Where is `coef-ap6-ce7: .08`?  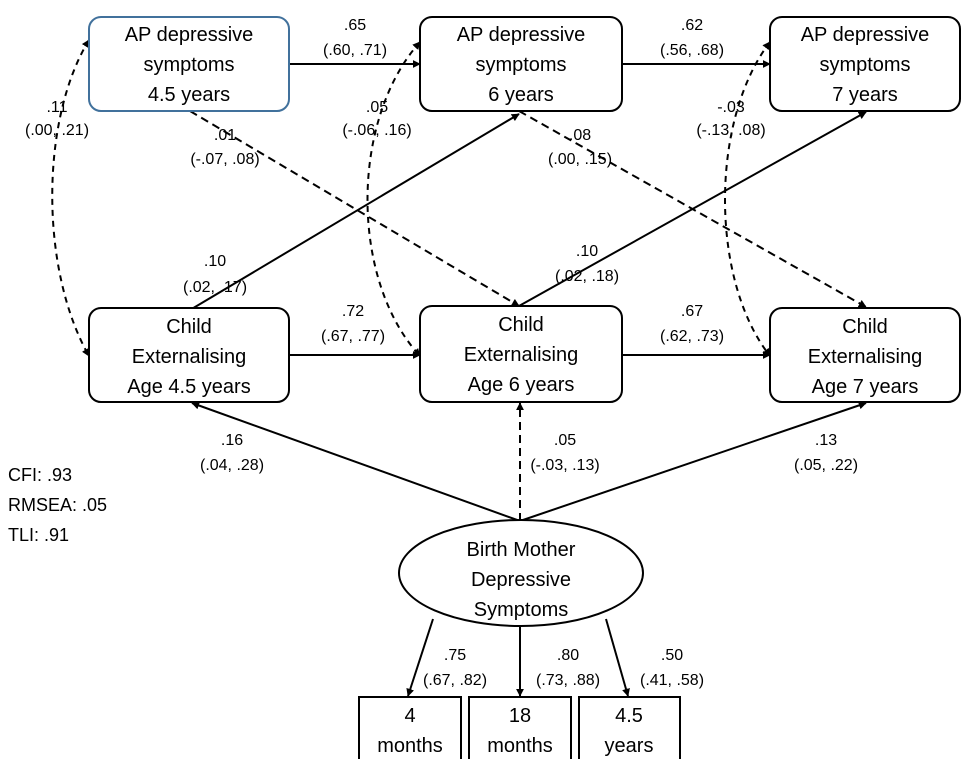 coef-ap6-ce7: .08 is located at coordinates (580, 135).